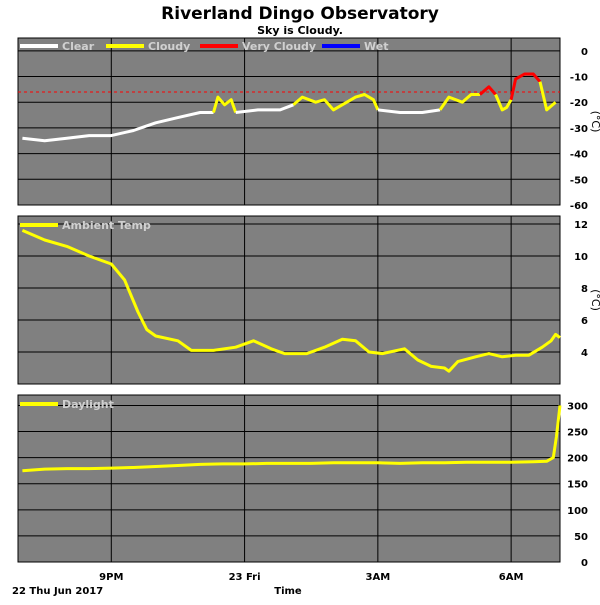  What do you see at coordinates (577, 406) in the screenshot?
I see `y-tick-label: 300` at bounding box center [577, 406].